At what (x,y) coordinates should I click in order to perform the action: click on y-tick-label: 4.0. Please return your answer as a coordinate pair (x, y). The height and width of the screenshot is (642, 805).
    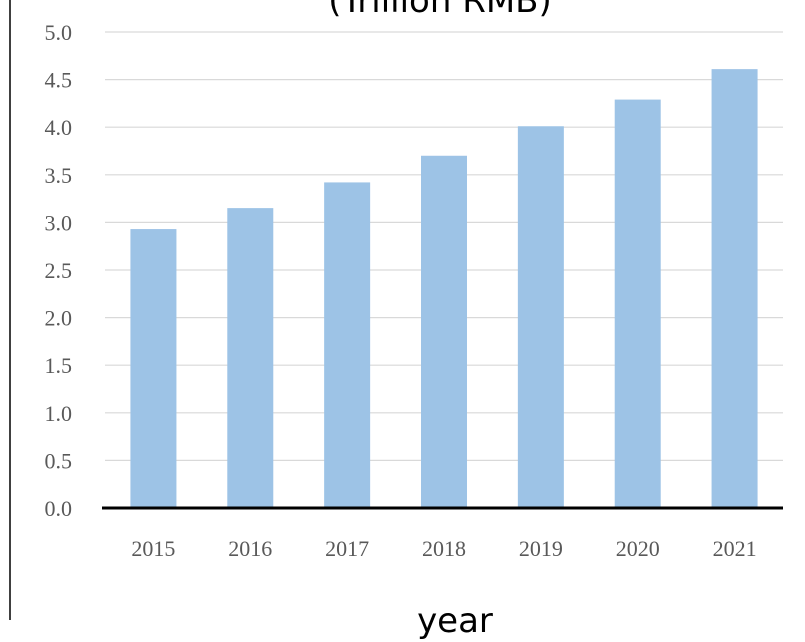
    Looking at the image, I should click on (59, 127).